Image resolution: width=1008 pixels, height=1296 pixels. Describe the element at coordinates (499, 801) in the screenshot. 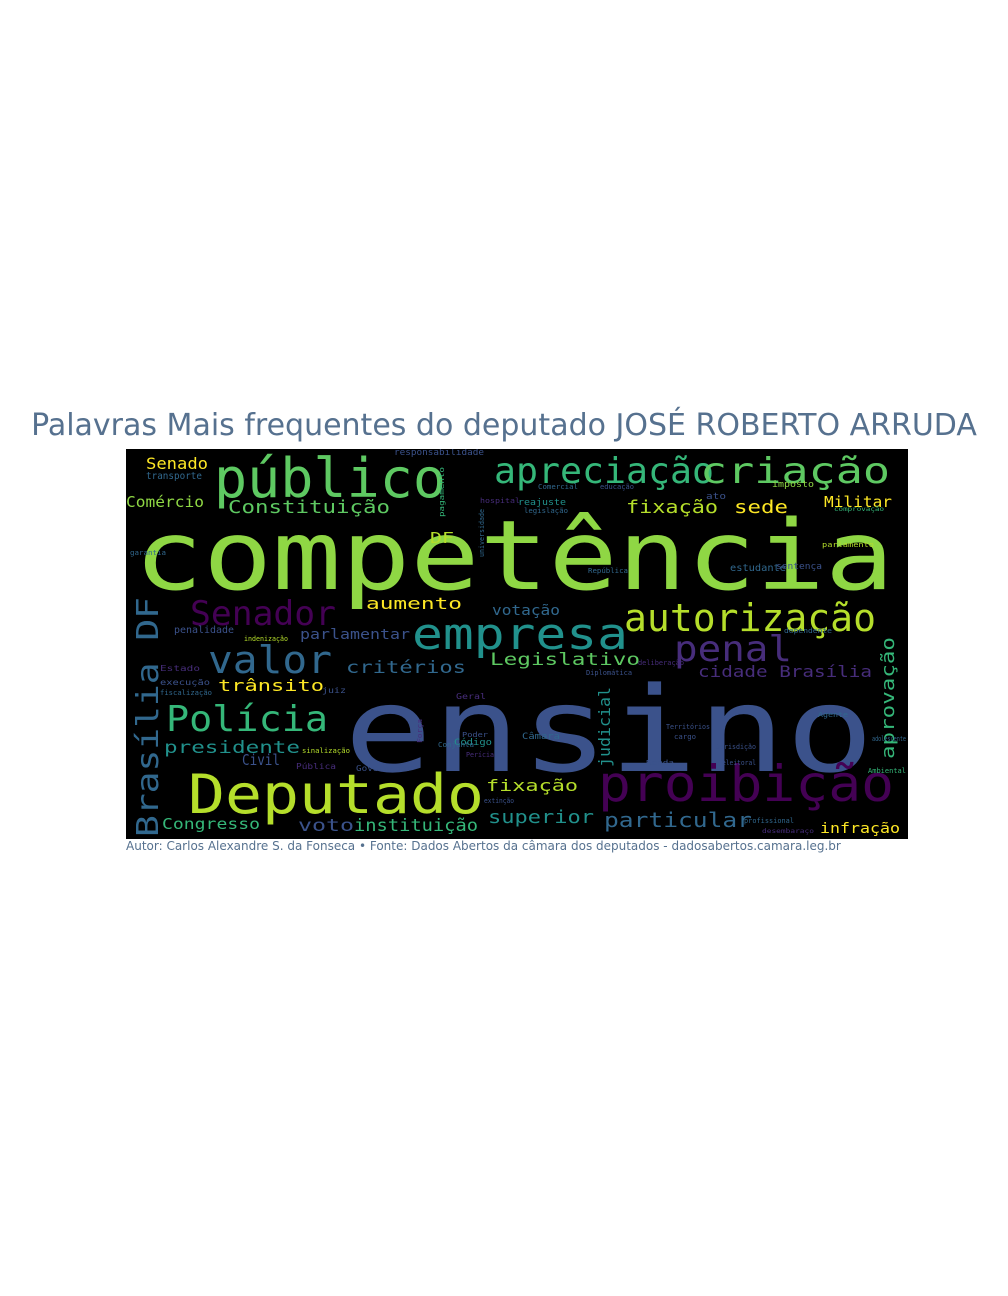

I see `cloud-word: extinção` at that location.